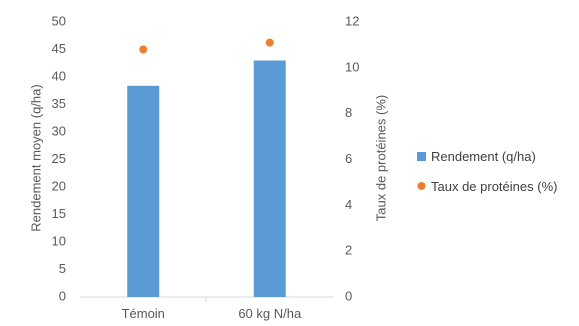  Describe the element at coordinates (143, 313) in the screenshot. I see `category-label-1: Témoin` at that location.